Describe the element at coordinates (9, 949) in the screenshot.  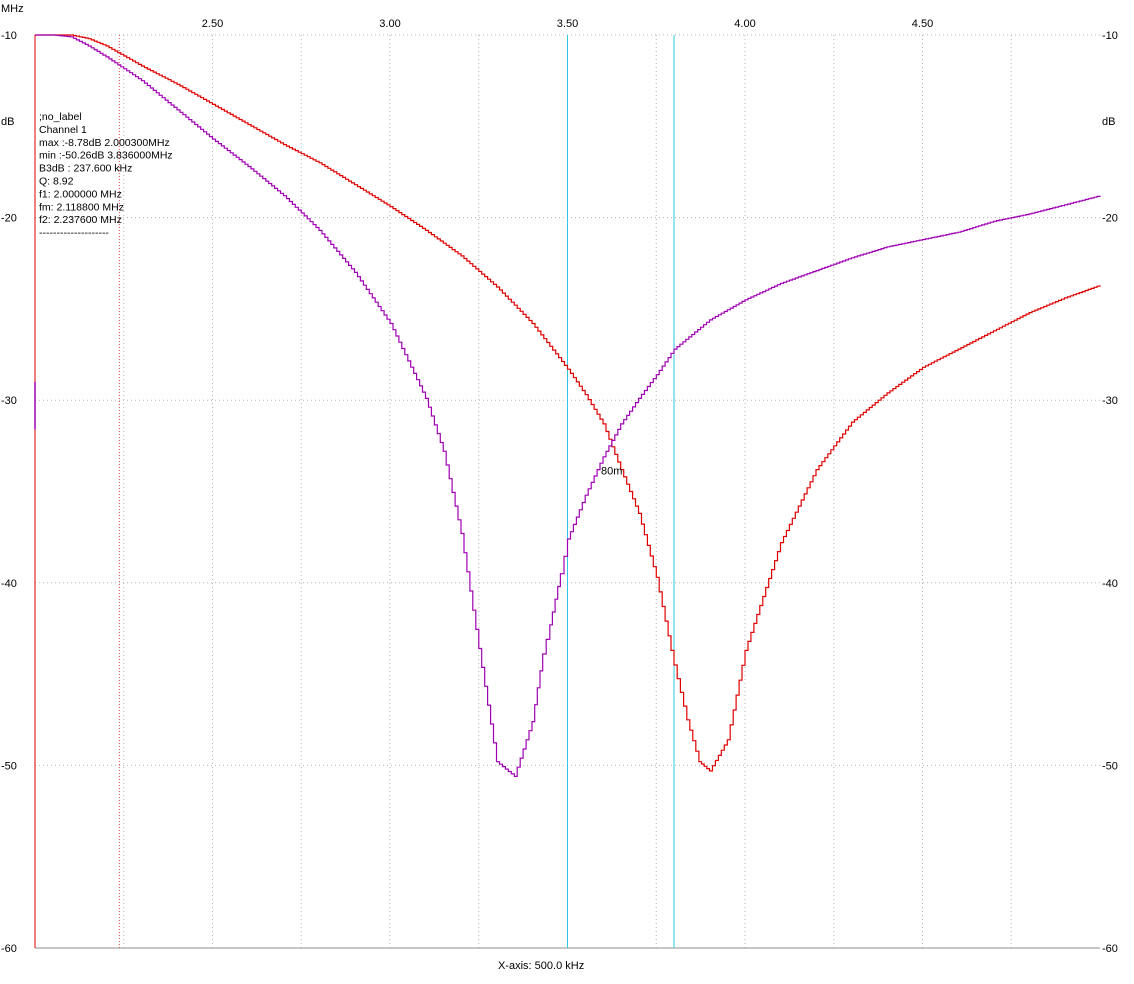
I see `y-tick-label-left: -60` at that location.